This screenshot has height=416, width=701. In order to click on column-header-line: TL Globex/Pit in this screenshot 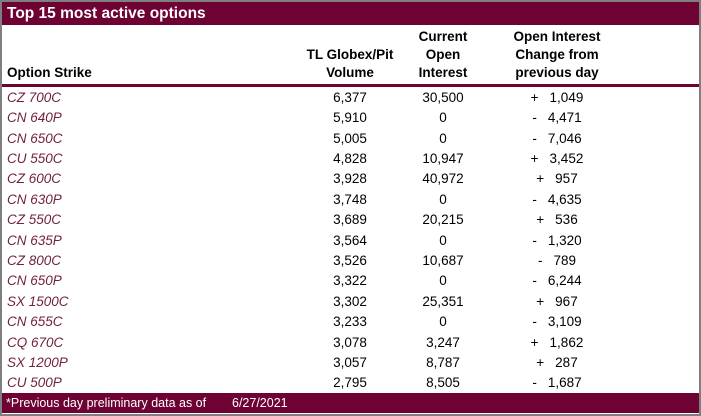, I will do `click(350, 54)`.